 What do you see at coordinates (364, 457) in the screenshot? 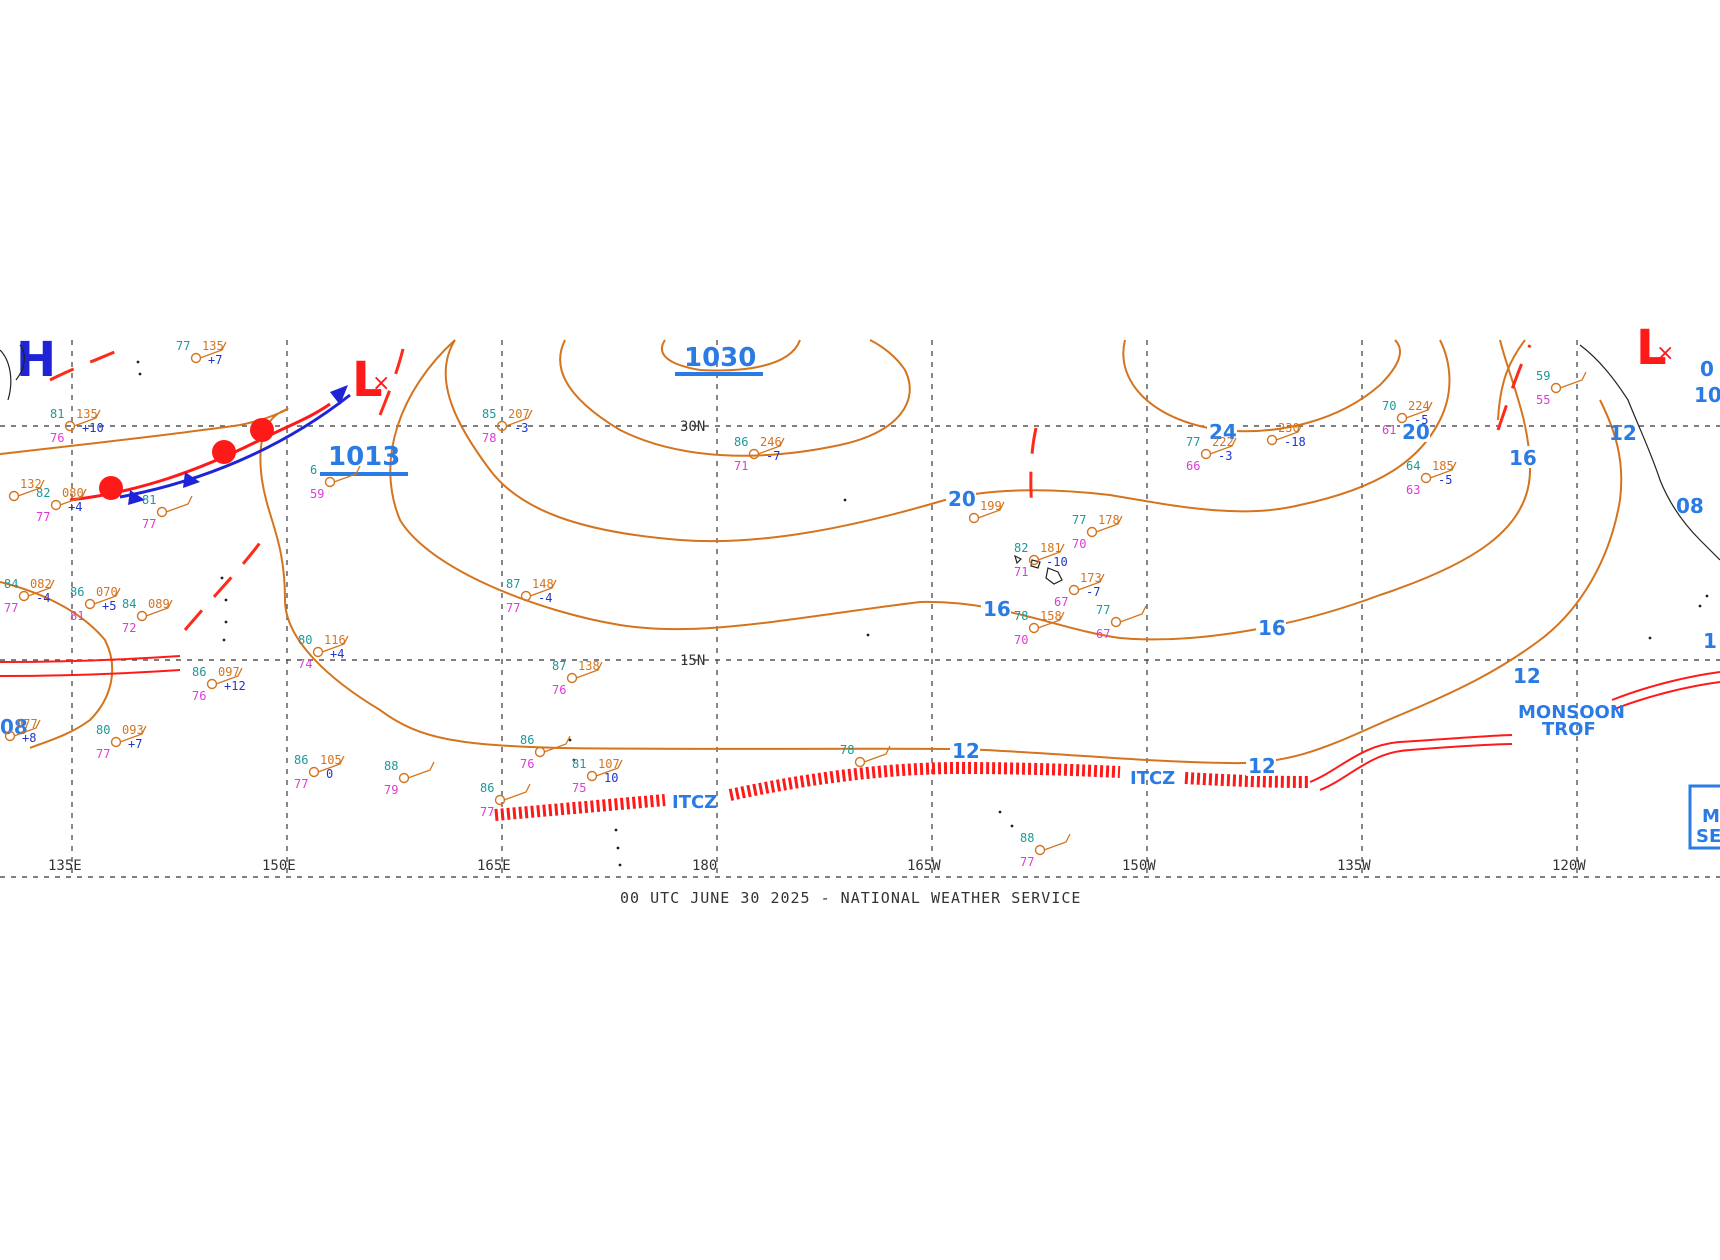
I see `center-value-1013: 1013` at bounding box center [364, 457].